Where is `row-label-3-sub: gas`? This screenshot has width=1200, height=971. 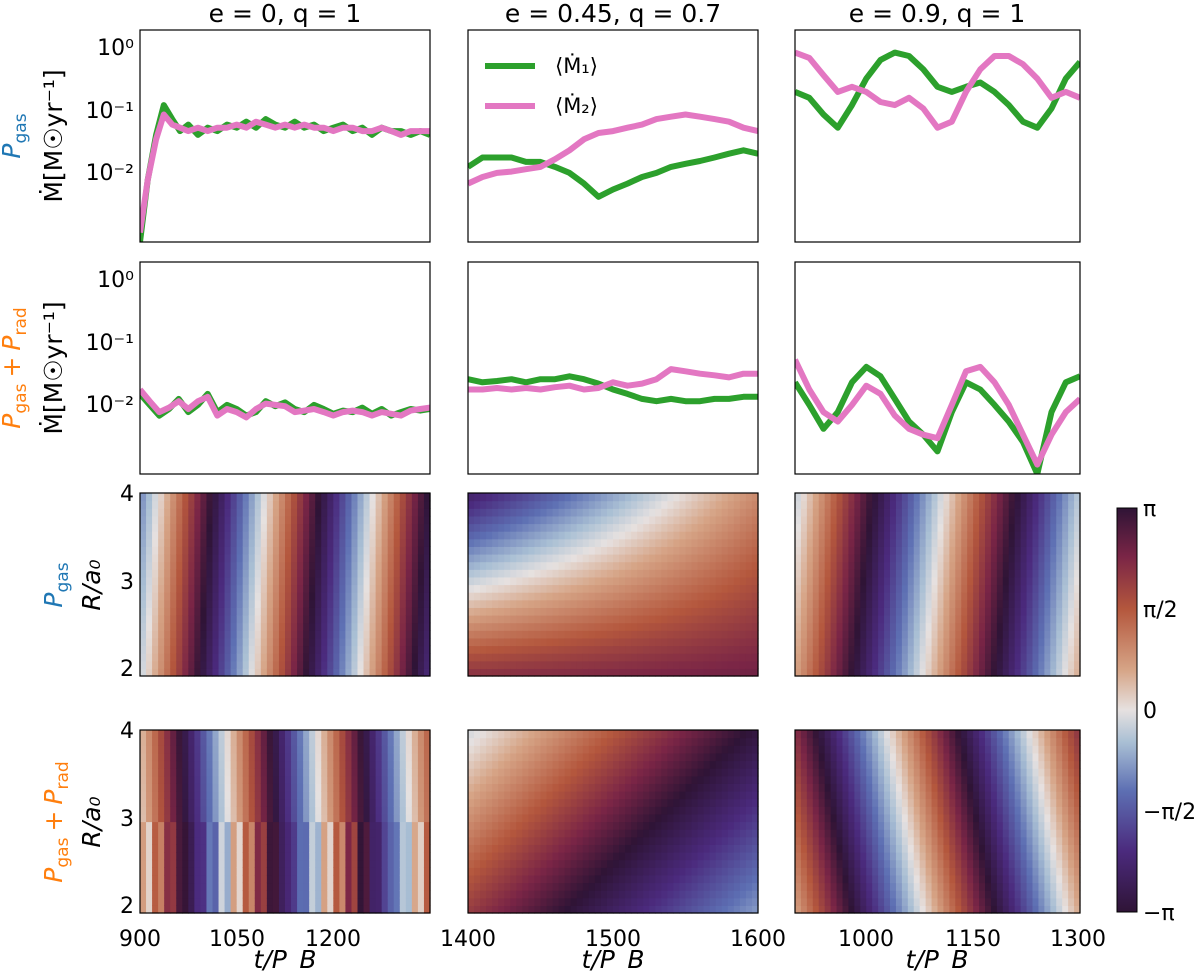
row-label-3-sub: gas is located at coordinates (63, 852).